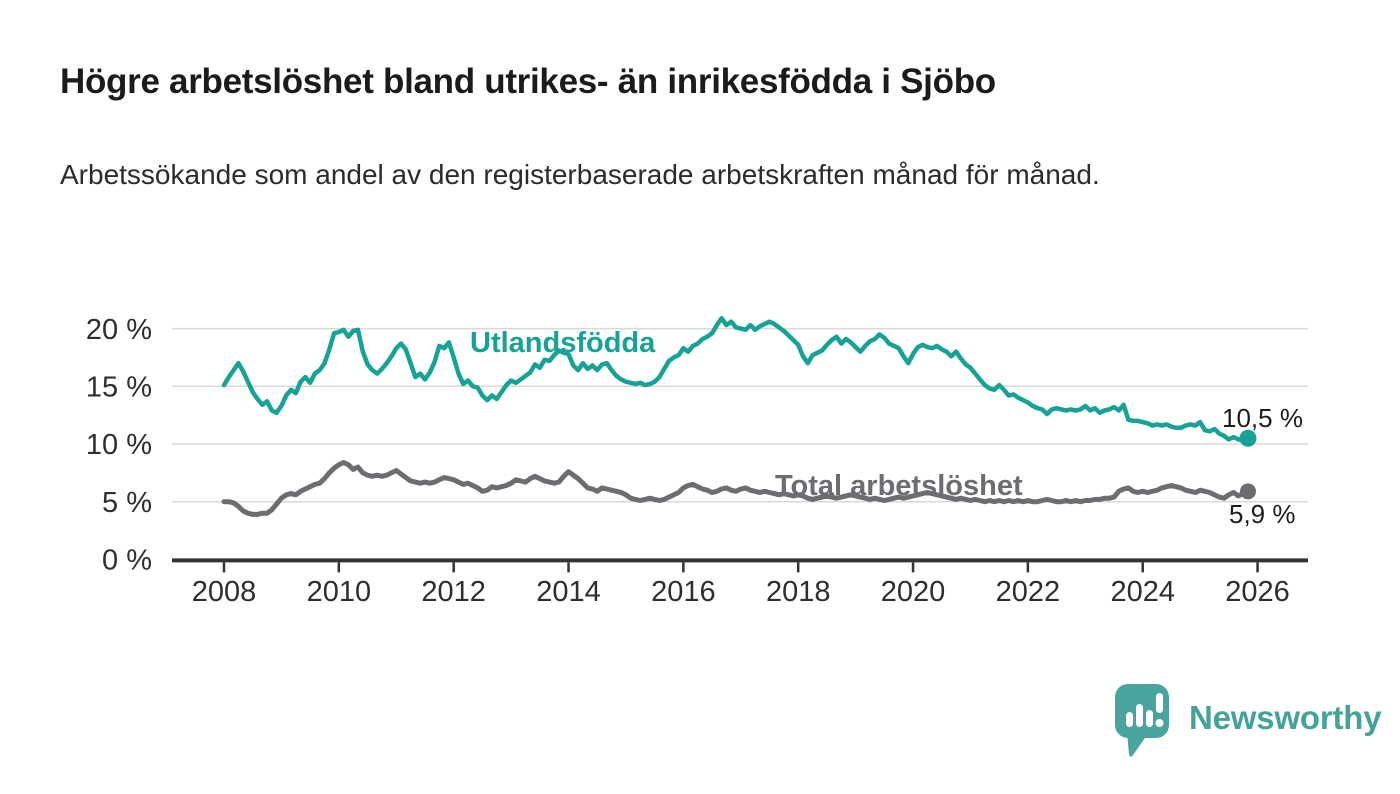  I want to click on y-axis-tick-label: 0 %, so click(127, 561).